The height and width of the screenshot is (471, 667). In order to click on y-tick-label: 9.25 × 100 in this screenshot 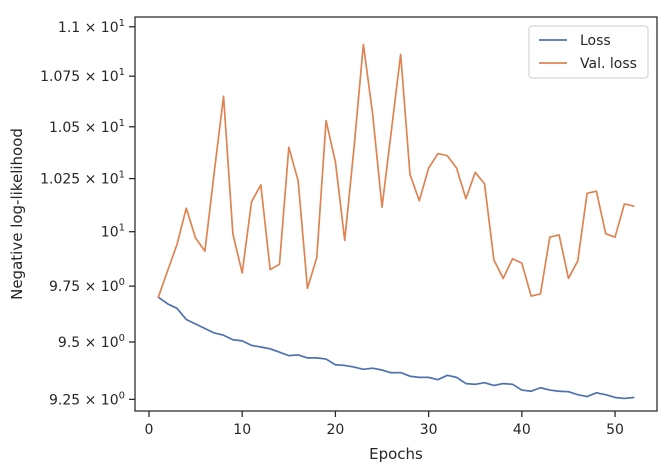, I will do `click(87, 399)`.